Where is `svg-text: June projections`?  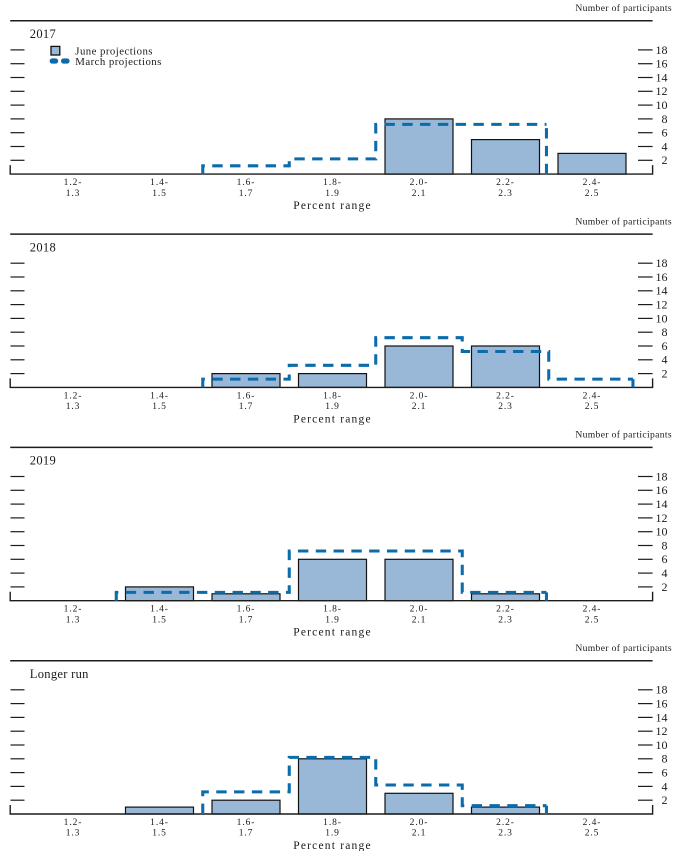 svg-text: June projections is located at coordinates (114, 51).